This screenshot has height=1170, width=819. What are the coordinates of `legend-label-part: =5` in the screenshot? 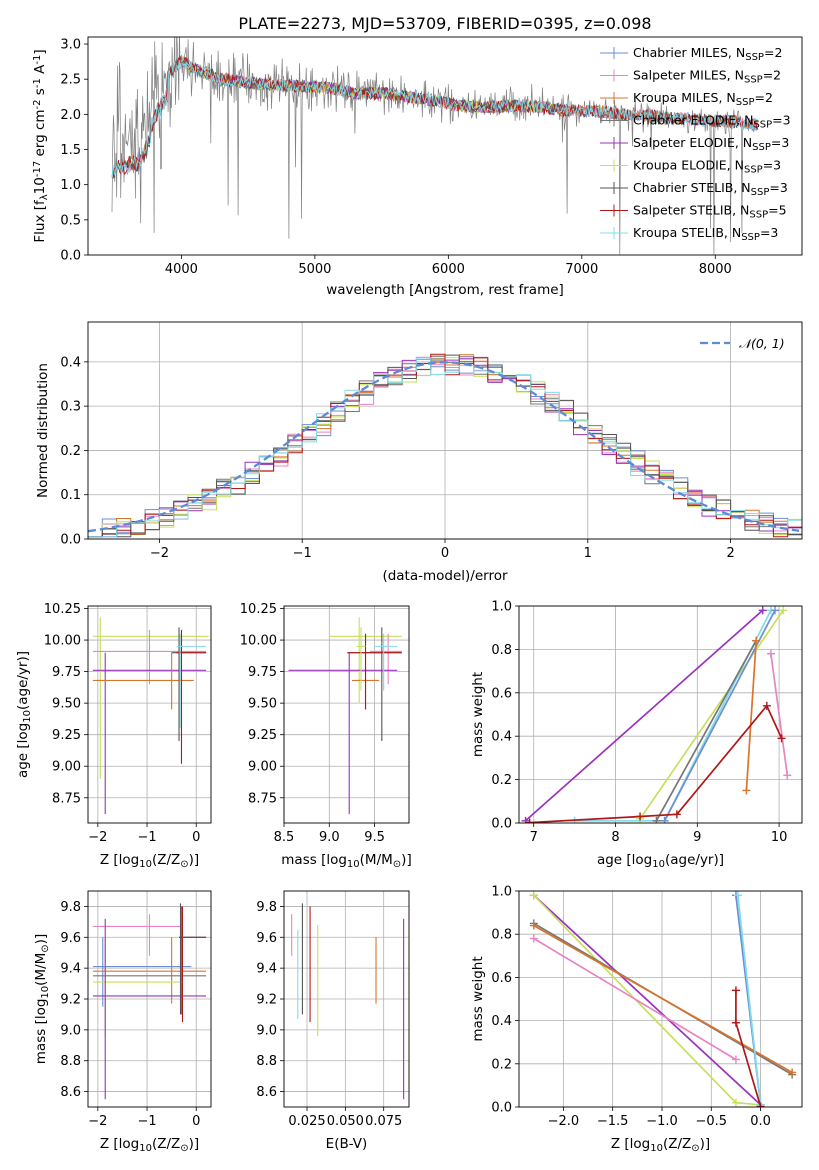 It's located at (777, 210).